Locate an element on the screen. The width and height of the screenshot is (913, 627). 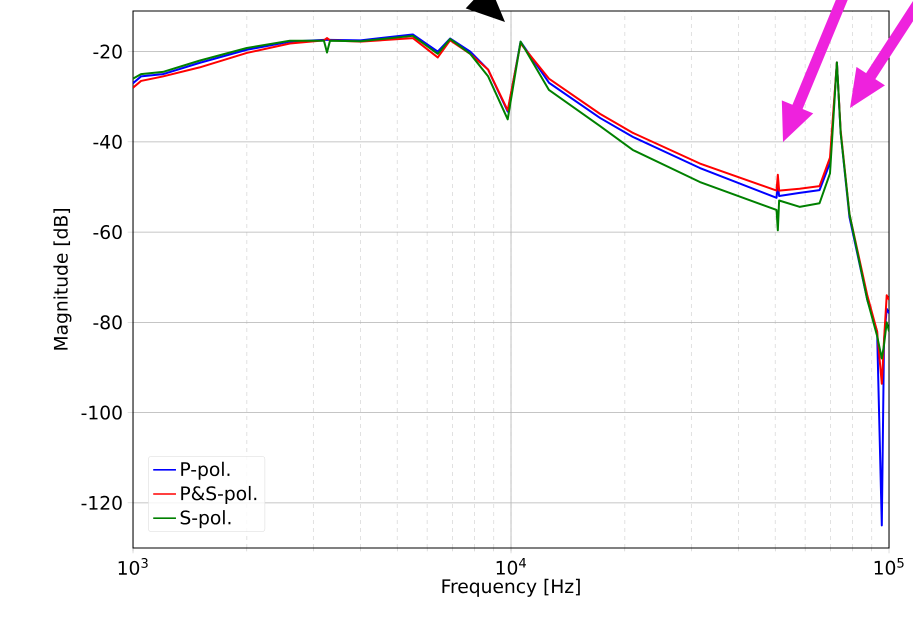
legend-label: P&S-pol. is located at coordinates (218, 495).